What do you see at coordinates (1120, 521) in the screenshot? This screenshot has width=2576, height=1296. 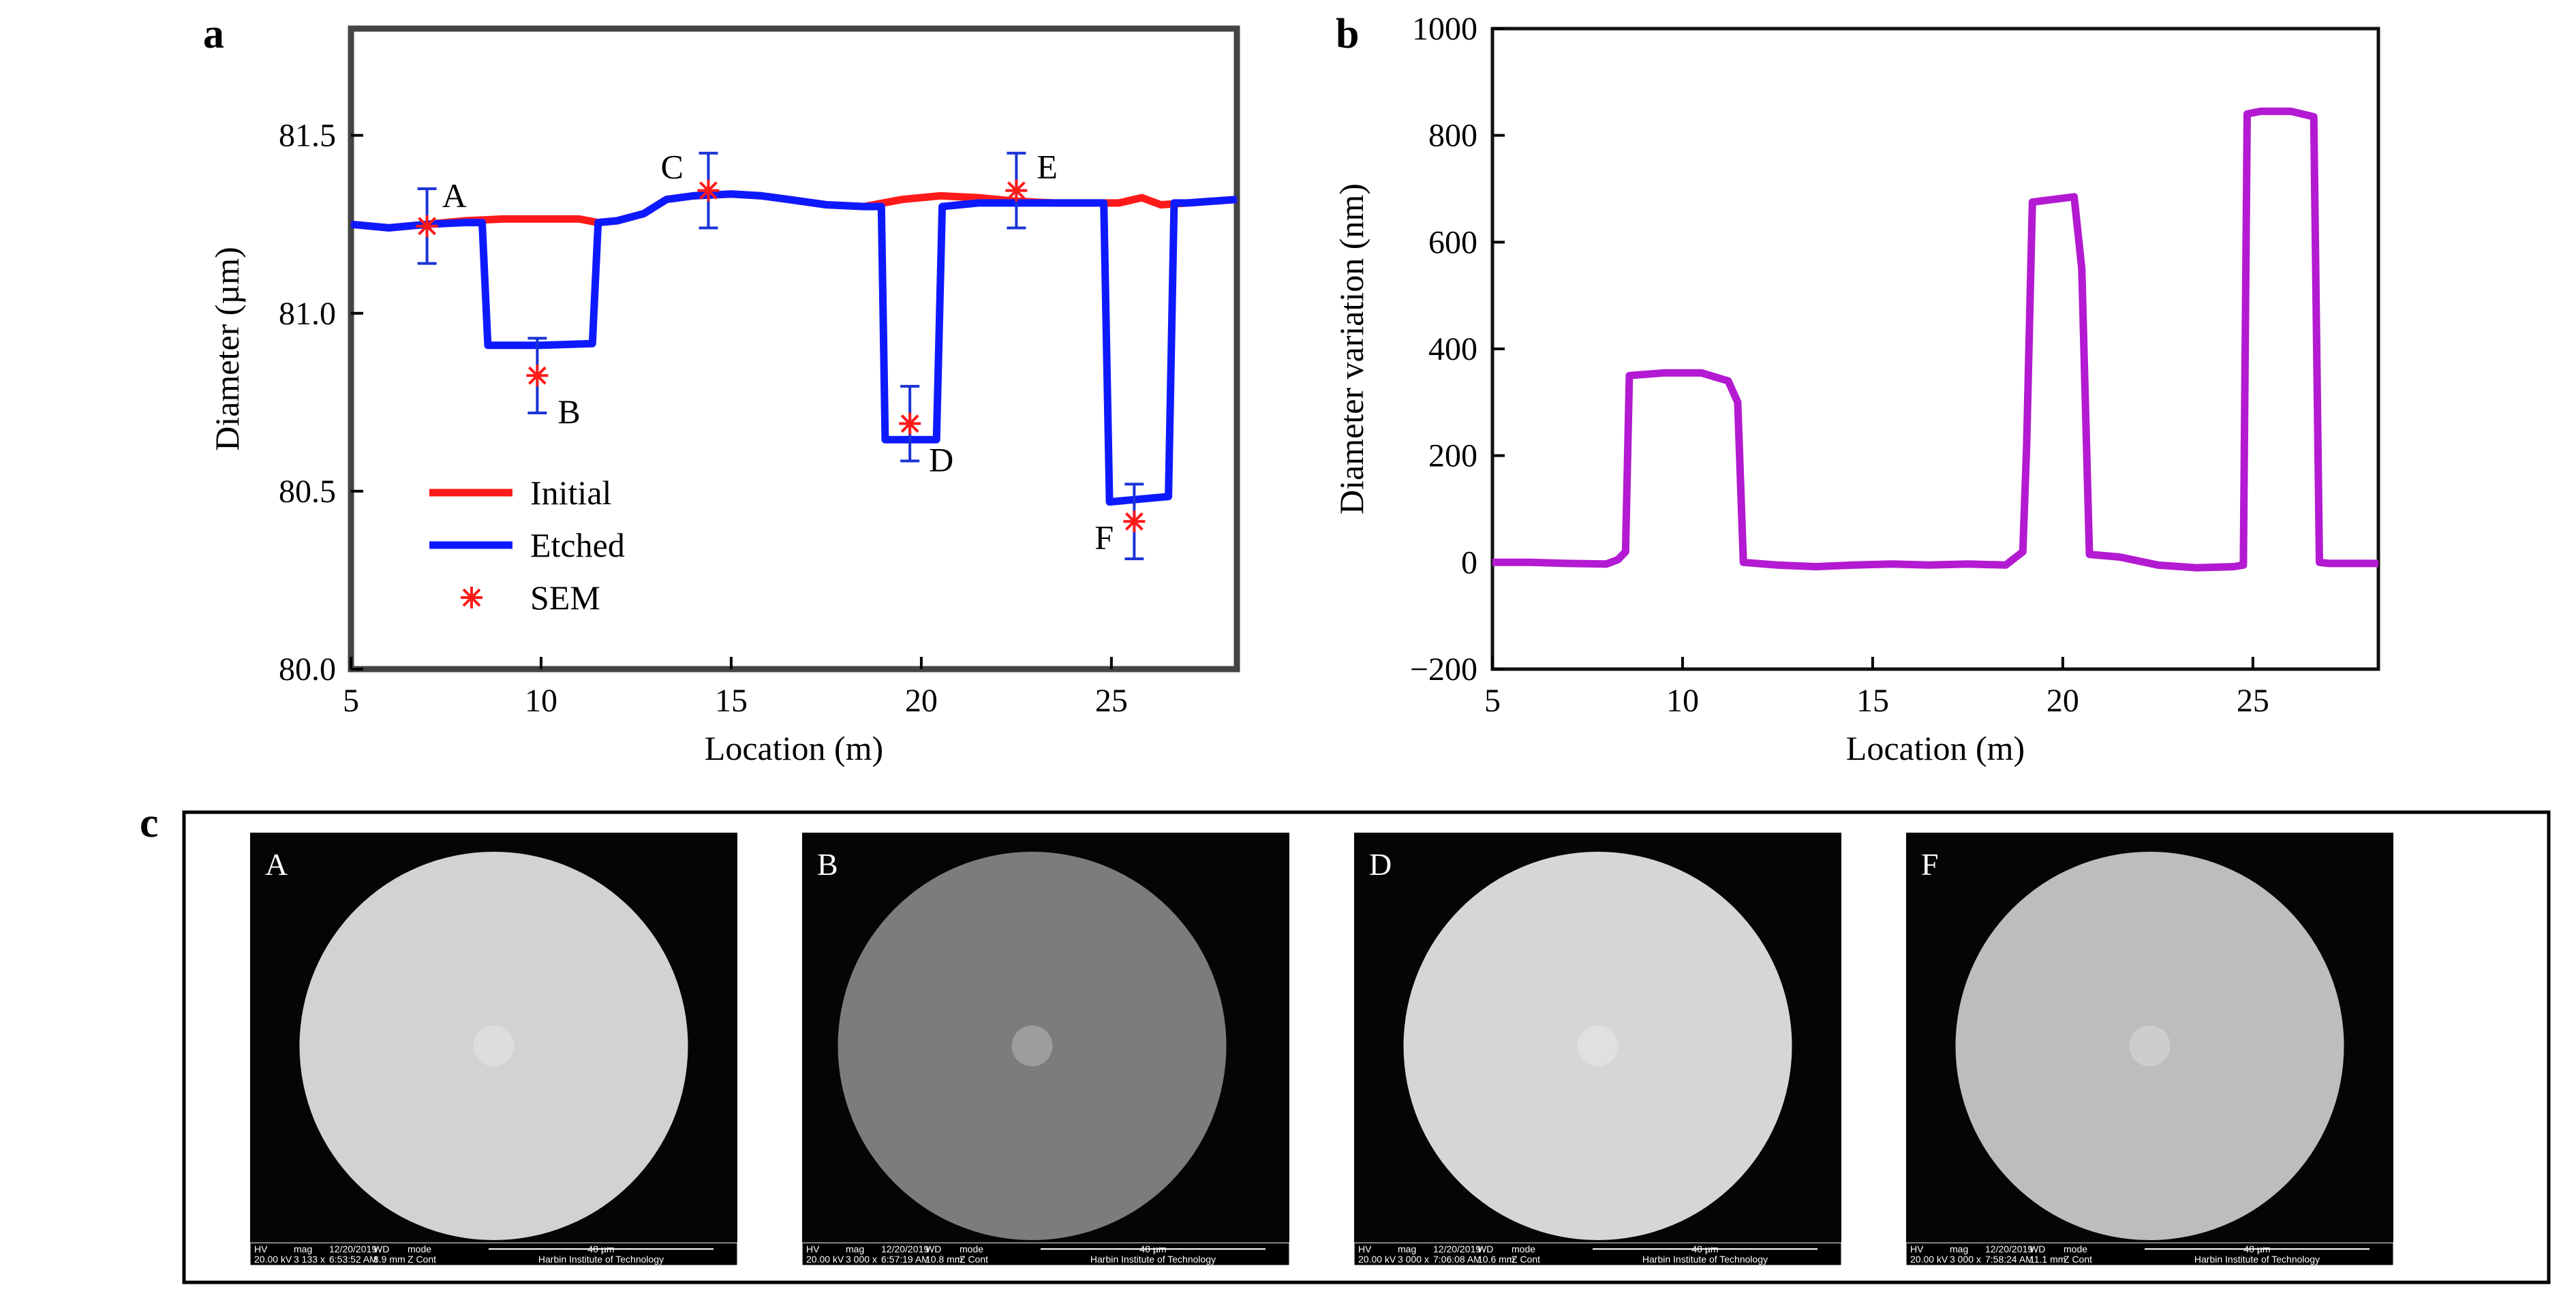 I see `sem-point-F: F` at bounding box center [1120, 521].